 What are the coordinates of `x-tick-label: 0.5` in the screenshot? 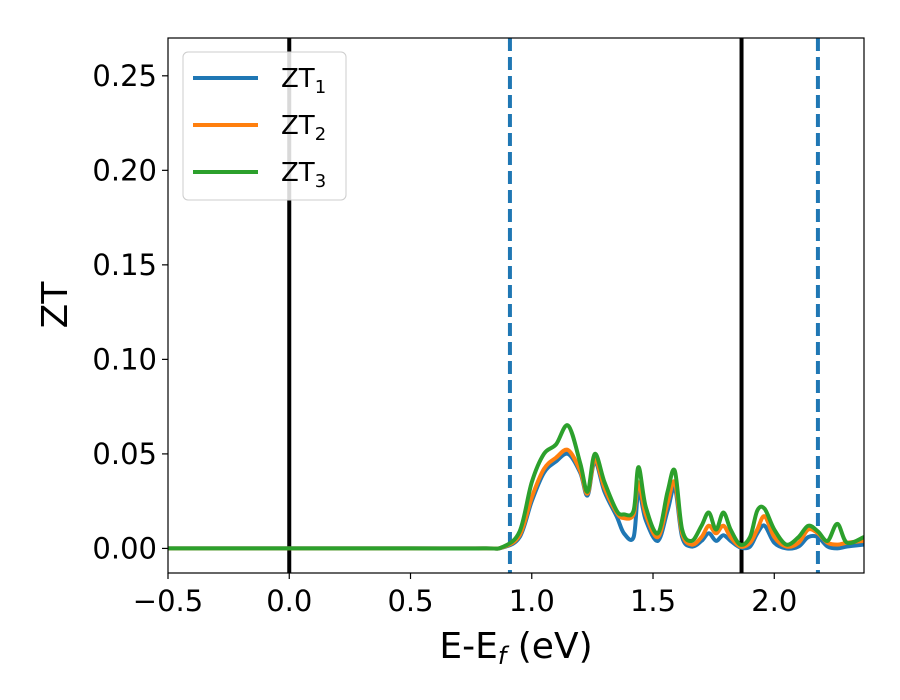 It's located at (410, 601).